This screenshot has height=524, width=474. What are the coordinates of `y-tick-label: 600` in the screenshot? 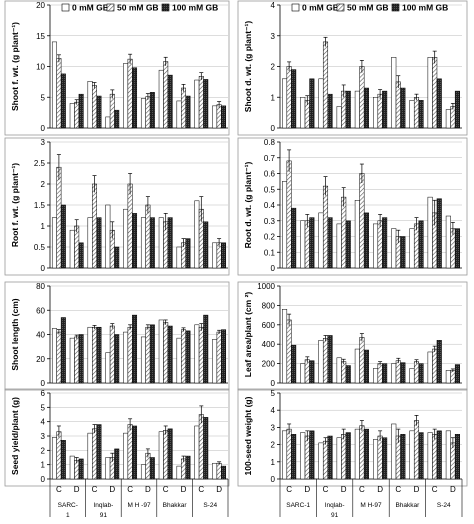 It's located at (269, 325).